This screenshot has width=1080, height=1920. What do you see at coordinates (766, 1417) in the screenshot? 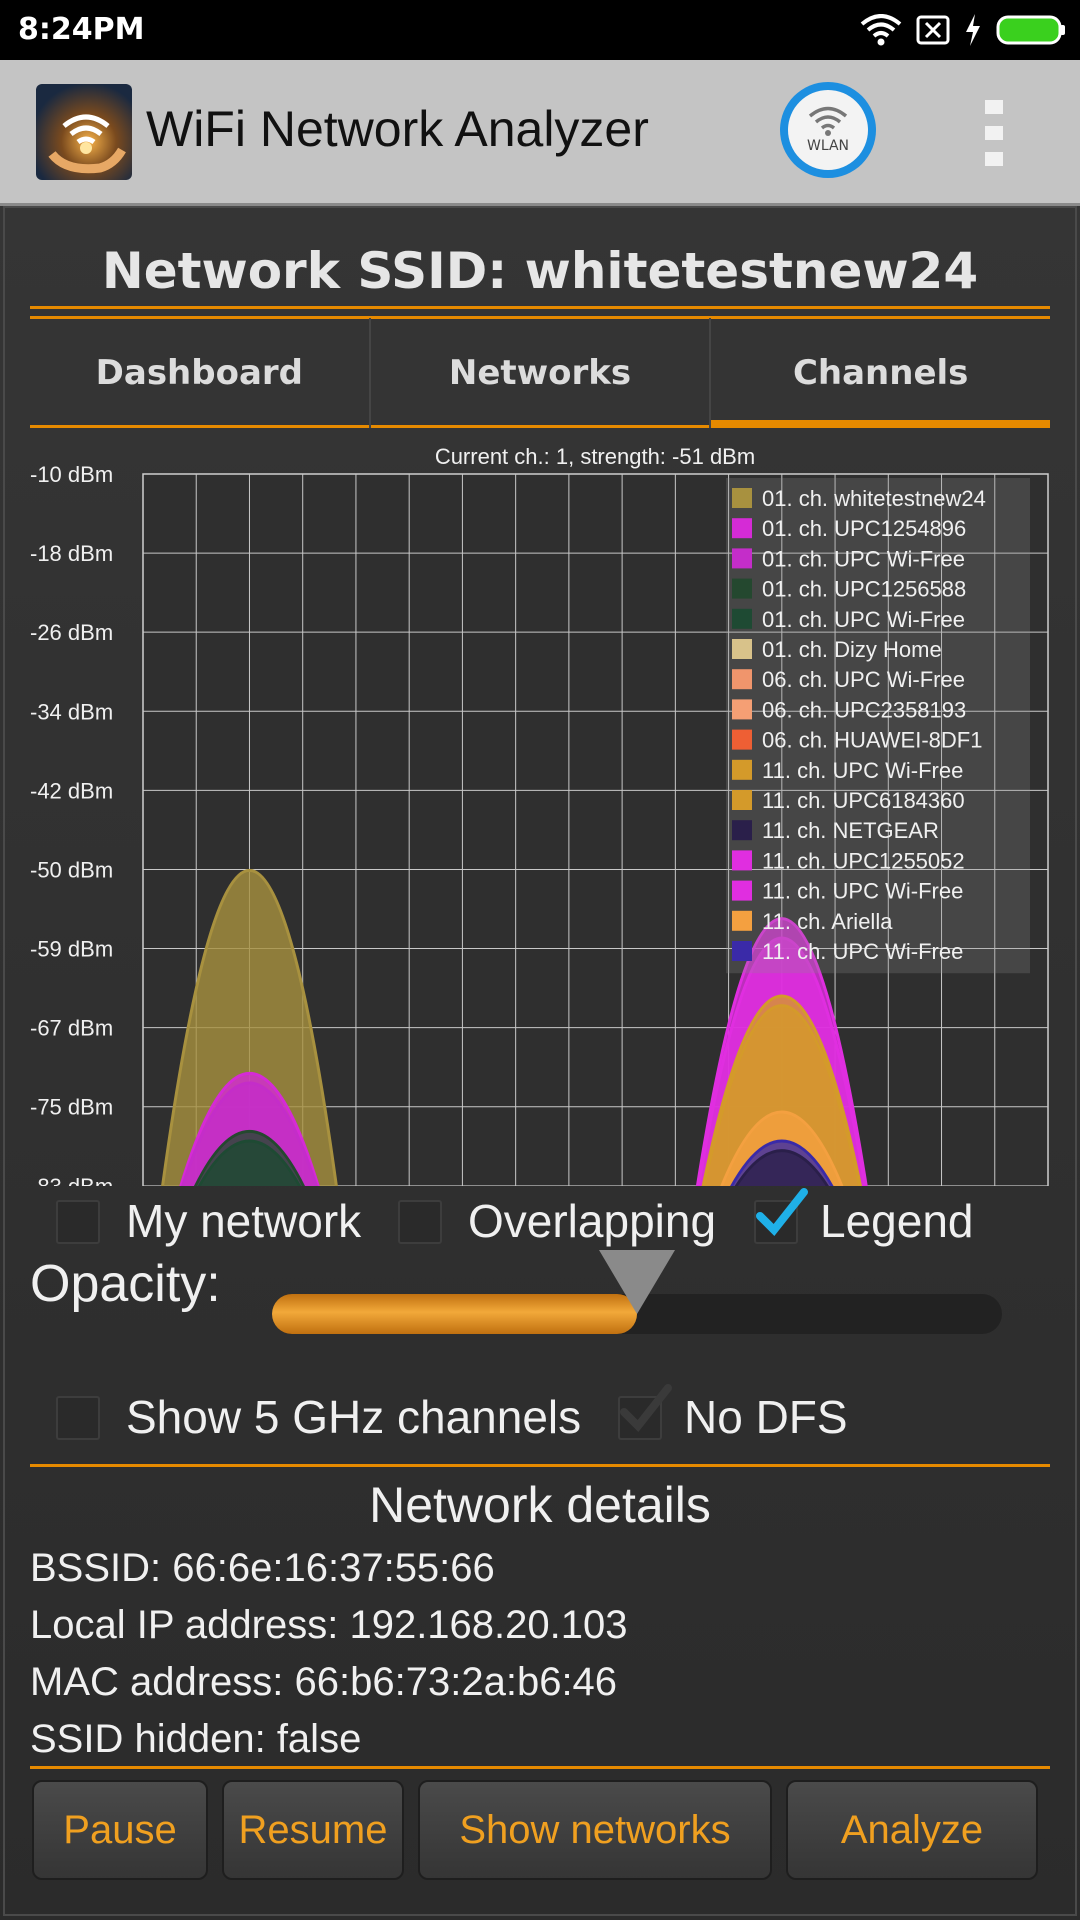
I see `no-dfs-label: No DFS` at bounding box center [766, 1417].